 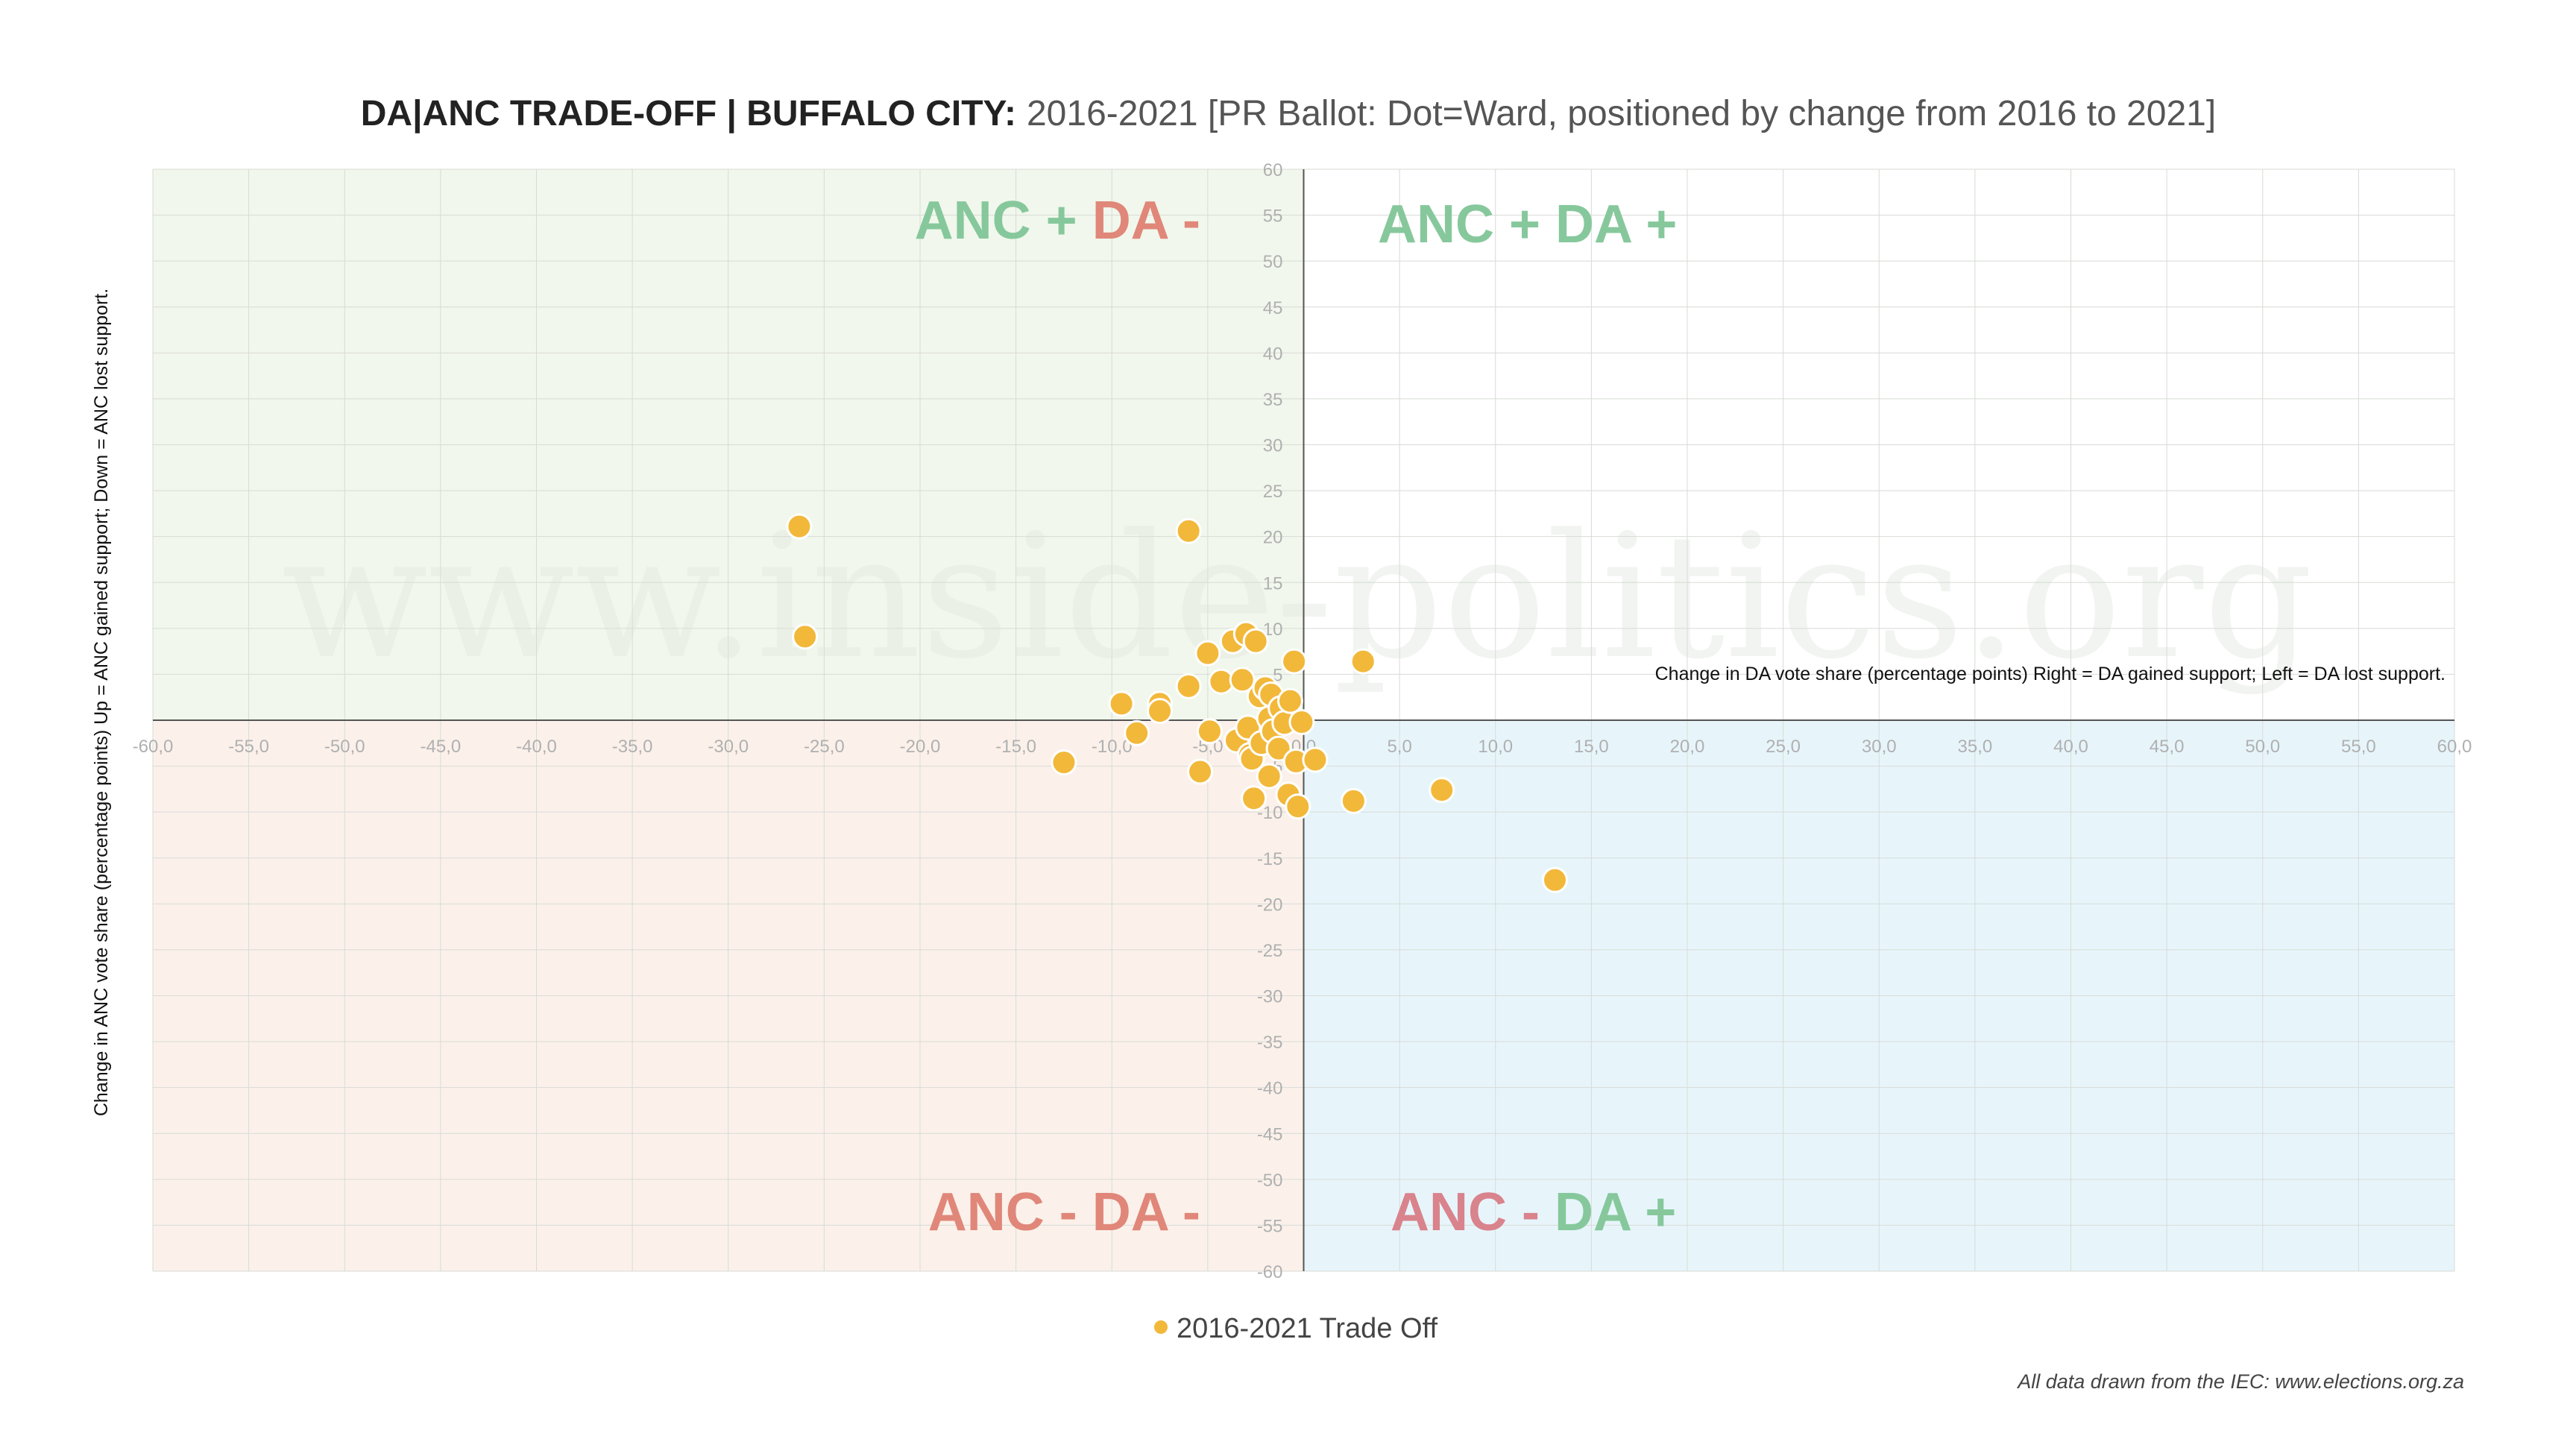 I want to click on y-tick-label: 20, so click(x=1273, y=538).